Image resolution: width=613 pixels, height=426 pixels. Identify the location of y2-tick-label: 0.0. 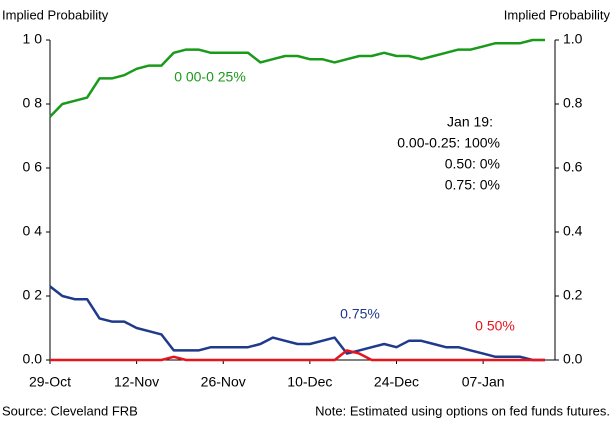
(573, 359).